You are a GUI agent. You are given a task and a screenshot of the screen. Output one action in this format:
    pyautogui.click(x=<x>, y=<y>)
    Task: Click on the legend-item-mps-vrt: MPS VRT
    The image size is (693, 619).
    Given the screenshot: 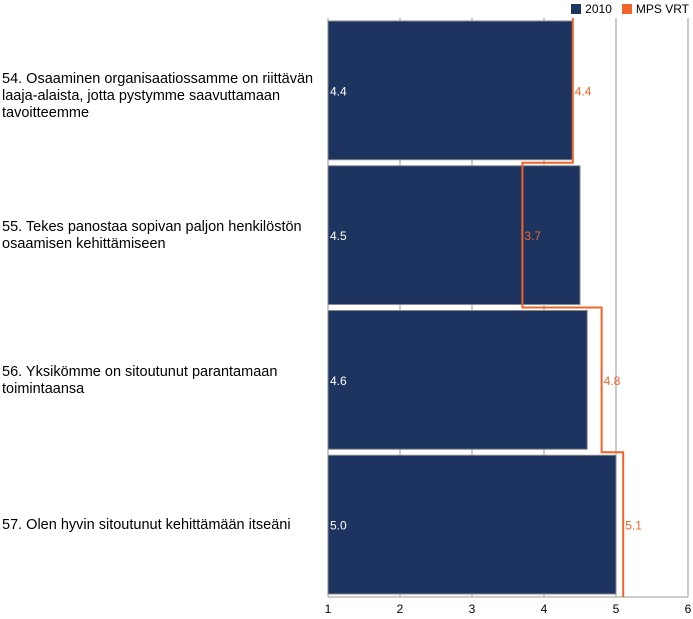 What is the action you would take?
    pyautogui.click(x=655, y=9)
    